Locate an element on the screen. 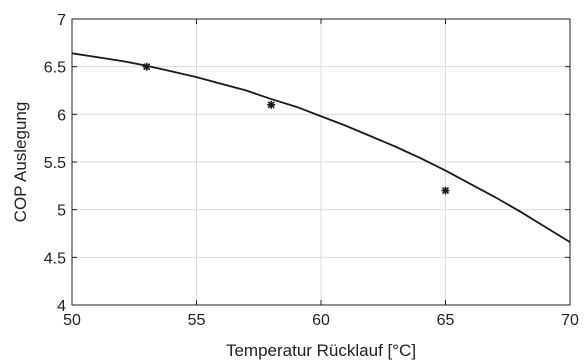 This screenshot has width=584, height=360. y-tick-label: 5 is located at coordinates (61, 211).